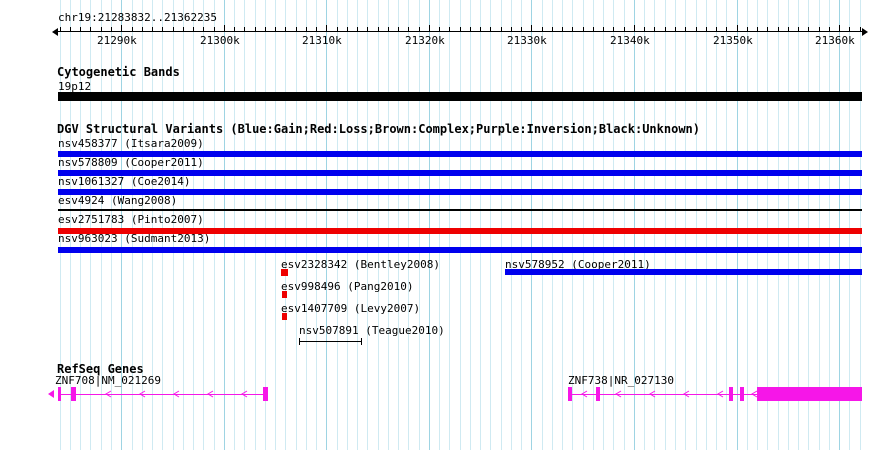  I want to click on cytoband-label: 19p12, so click(75, 86).